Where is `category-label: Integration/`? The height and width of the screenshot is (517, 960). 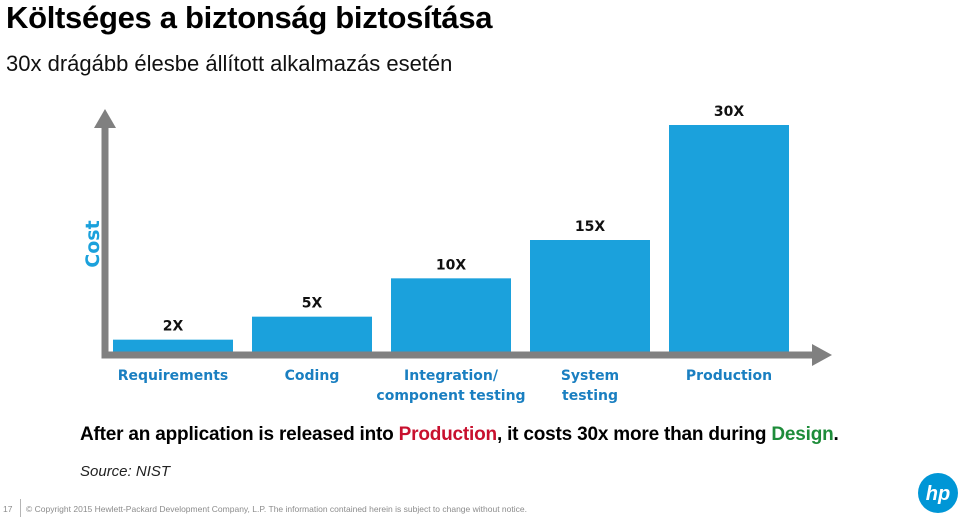
category-label: Integration/ is located at coordinates (451, 376).